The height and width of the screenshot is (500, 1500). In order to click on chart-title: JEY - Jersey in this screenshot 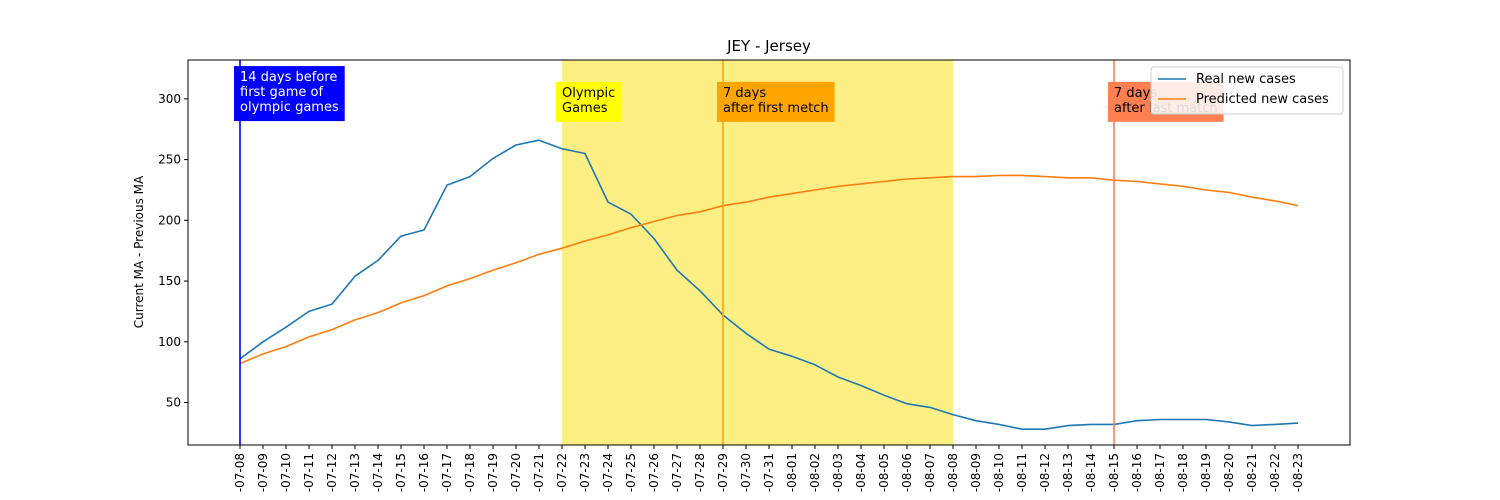, I will do `click(768, 46)`.